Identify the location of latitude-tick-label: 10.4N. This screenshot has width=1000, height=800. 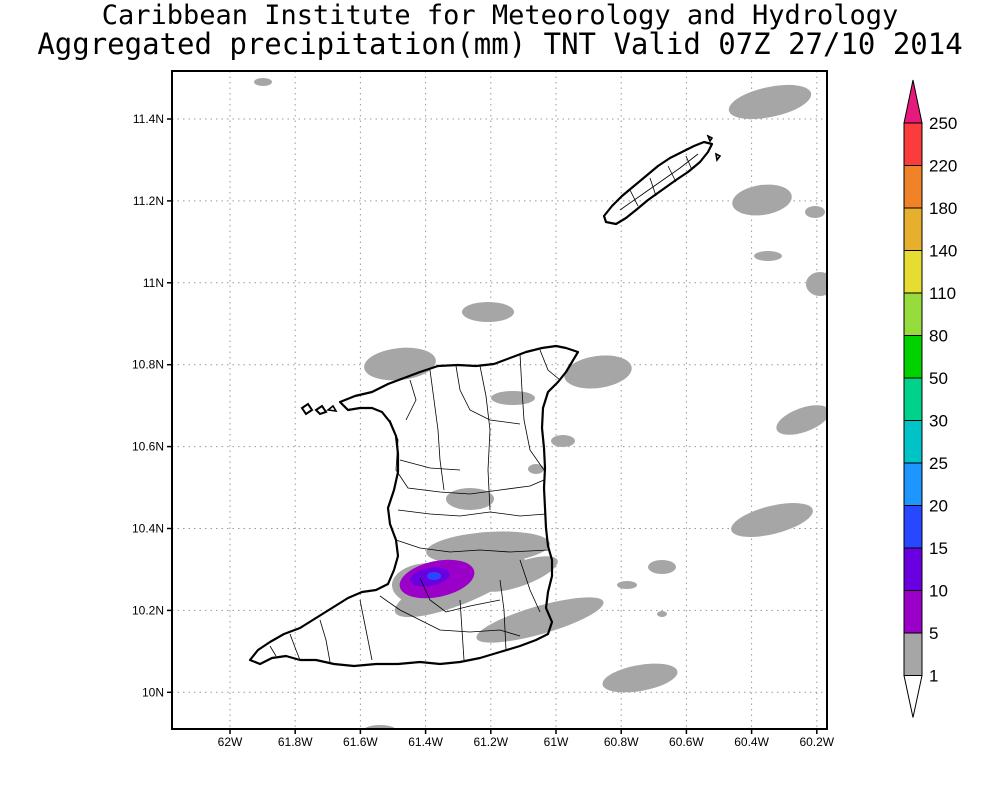
(148, 529).